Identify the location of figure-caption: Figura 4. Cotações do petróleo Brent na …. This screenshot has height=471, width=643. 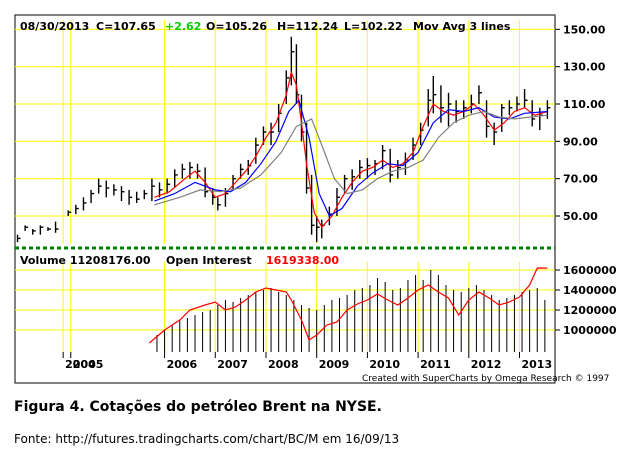
(198, 407).